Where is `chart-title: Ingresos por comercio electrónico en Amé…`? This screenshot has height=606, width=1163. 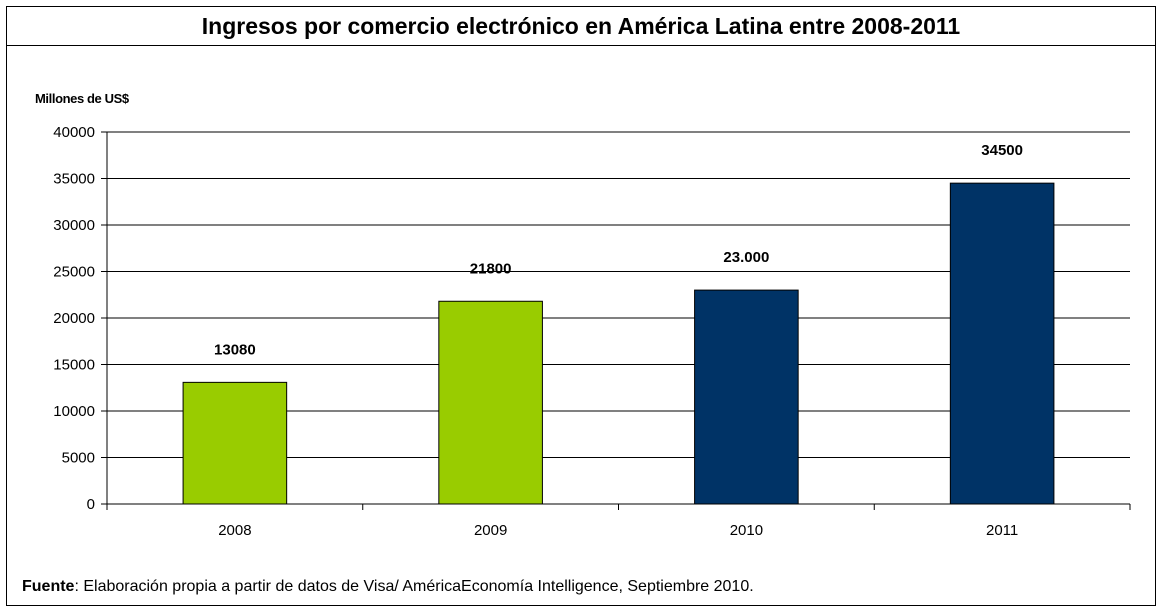 chart-title: Ingresos por comercio electrónico en Amé… is located at coordinates (581, 26).